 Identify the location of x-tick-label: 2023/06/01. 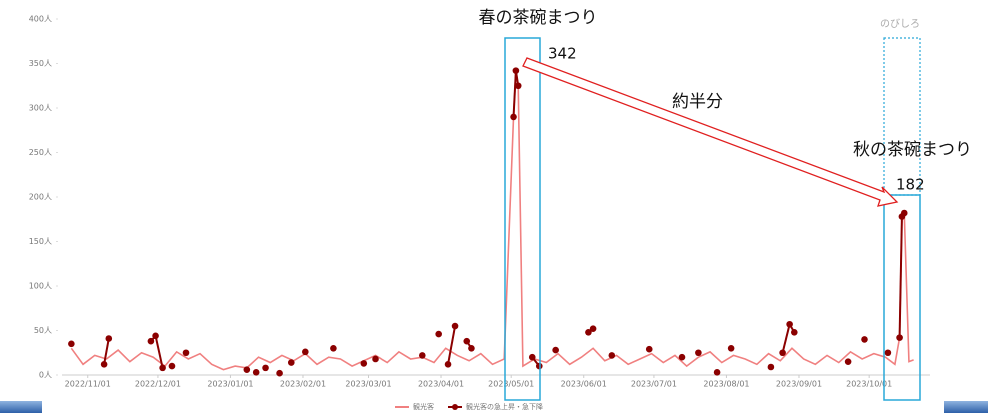
(584, 384).